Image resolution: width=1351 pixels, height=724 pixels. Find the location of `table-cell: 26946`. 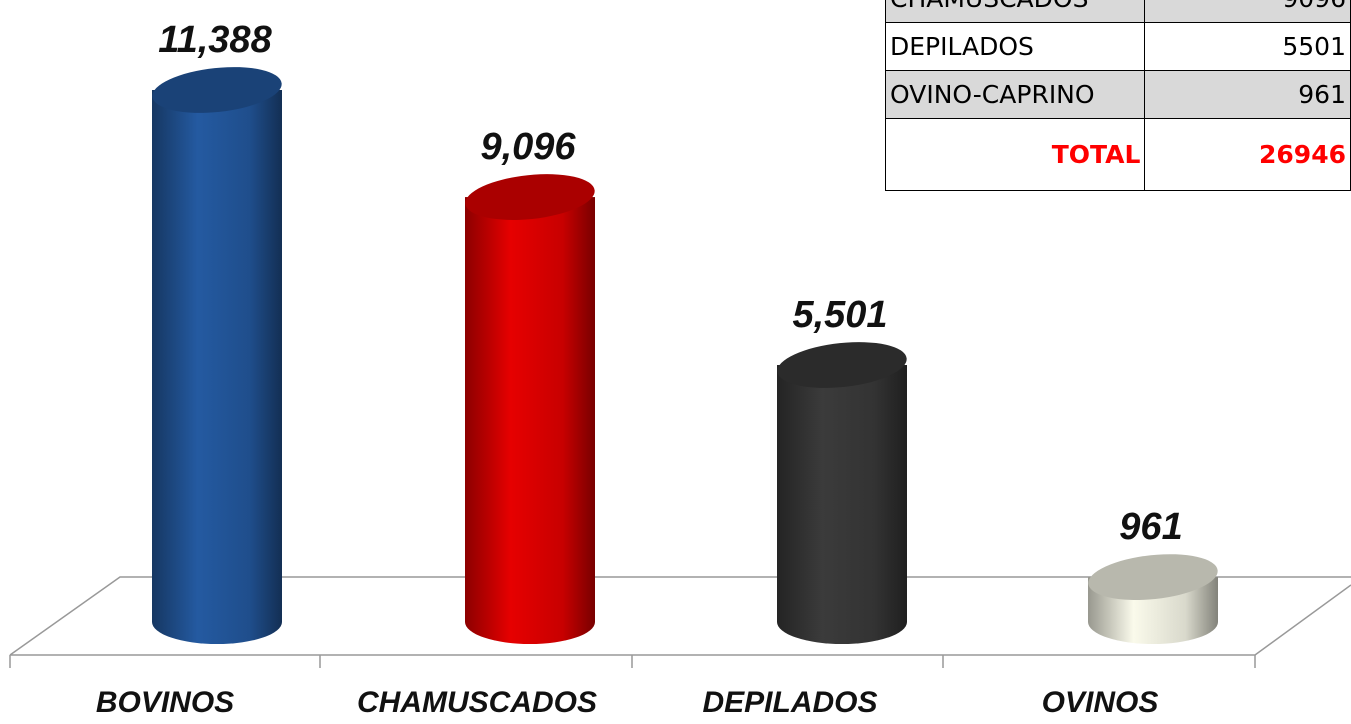

table-cell: 26946 is located at coordinates (1247, 154).